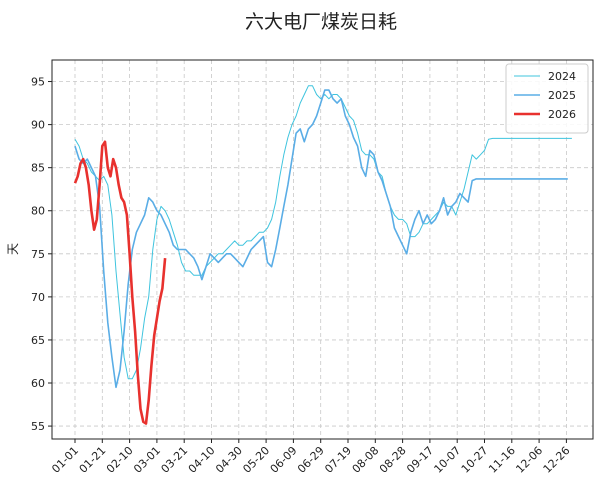 This screenshot has height=498, width=607. Describe the element at coordinates (284, 460) in the screenshot. I see `x-tick-label: 06-09` at that location.